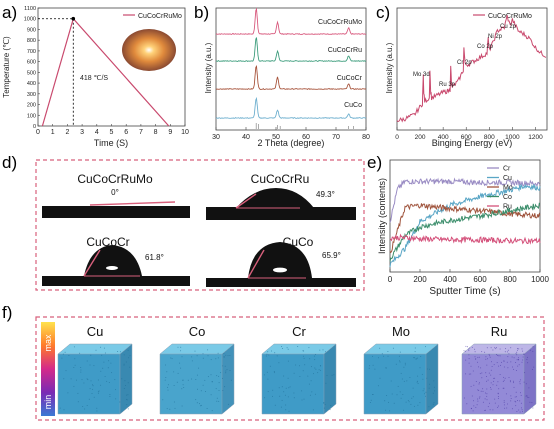 This screenshot has width=554, height=429. What do you see at coordinates (94, 78) in the screenshot?
I see `panel-a-rate-annotation: 418 ℃/S` at bounding box center [94, 78].